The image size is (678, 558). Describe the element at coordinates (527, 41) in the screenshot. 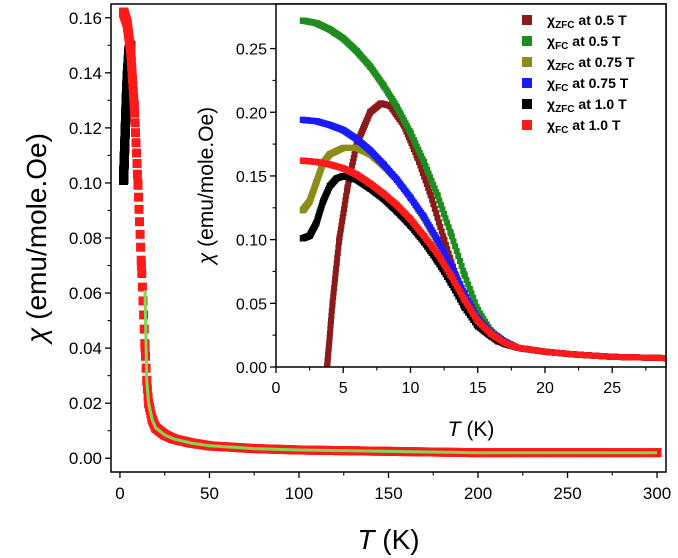

I see `legend-swatch` at that location.